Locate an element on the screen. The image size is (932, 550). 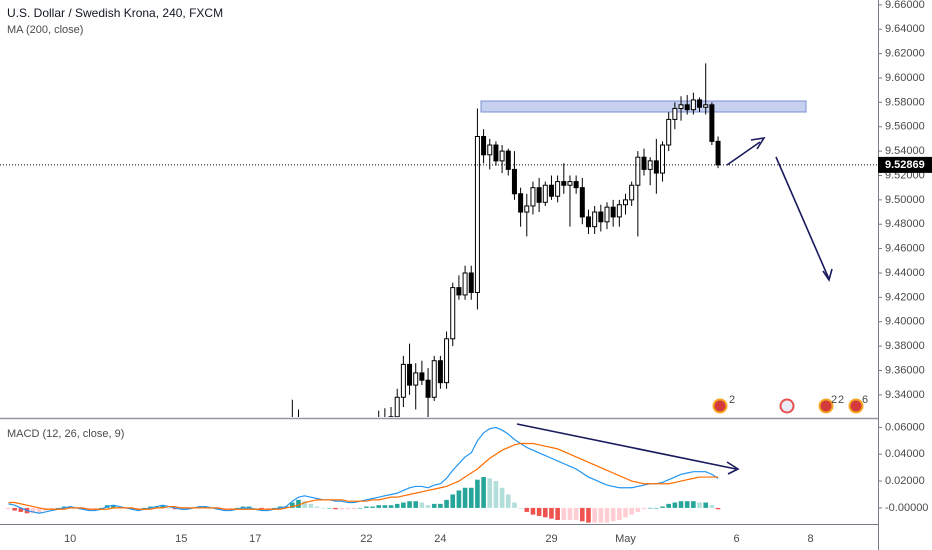
x-tick-label: 29 is located at coordinates (551, 539).